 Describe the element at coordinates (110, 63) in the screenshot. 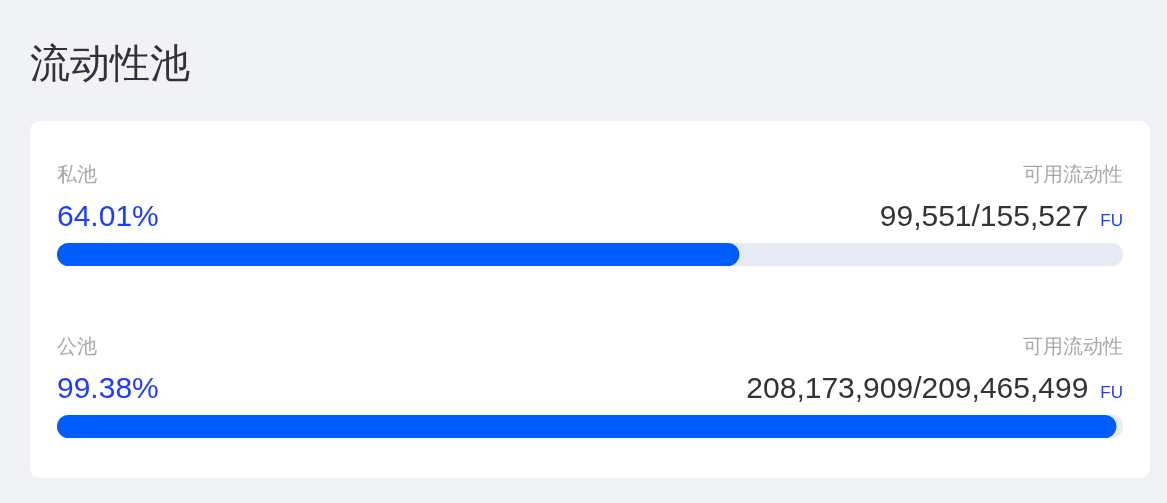

I see `chart-title: 流动性池` at that location.